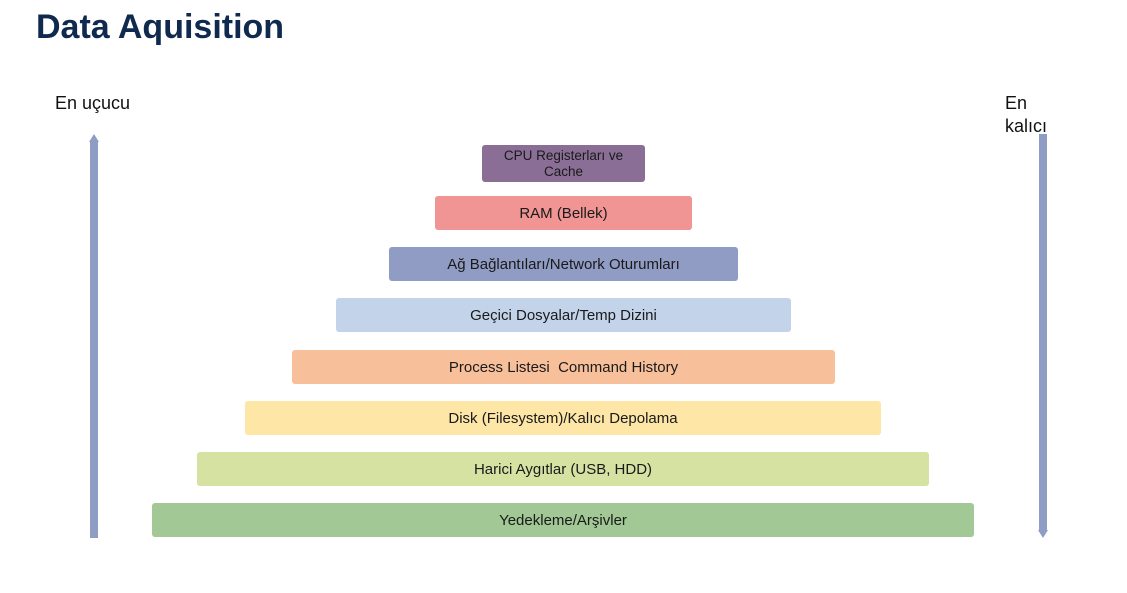  Describe the element at coordinates (1043, 534) in the screenshot. I see `arrow-down-head` at that location.